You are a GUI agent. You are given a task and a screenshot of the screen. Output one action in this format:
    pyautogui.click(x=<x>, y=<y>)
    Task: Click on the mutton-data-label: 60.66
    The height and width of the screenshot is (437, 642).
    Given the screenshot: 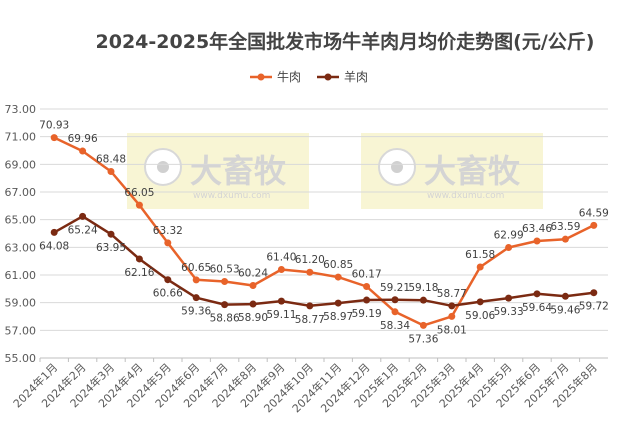 What is the action you would take?
    pyautogui.click(x=168, y=294)
    